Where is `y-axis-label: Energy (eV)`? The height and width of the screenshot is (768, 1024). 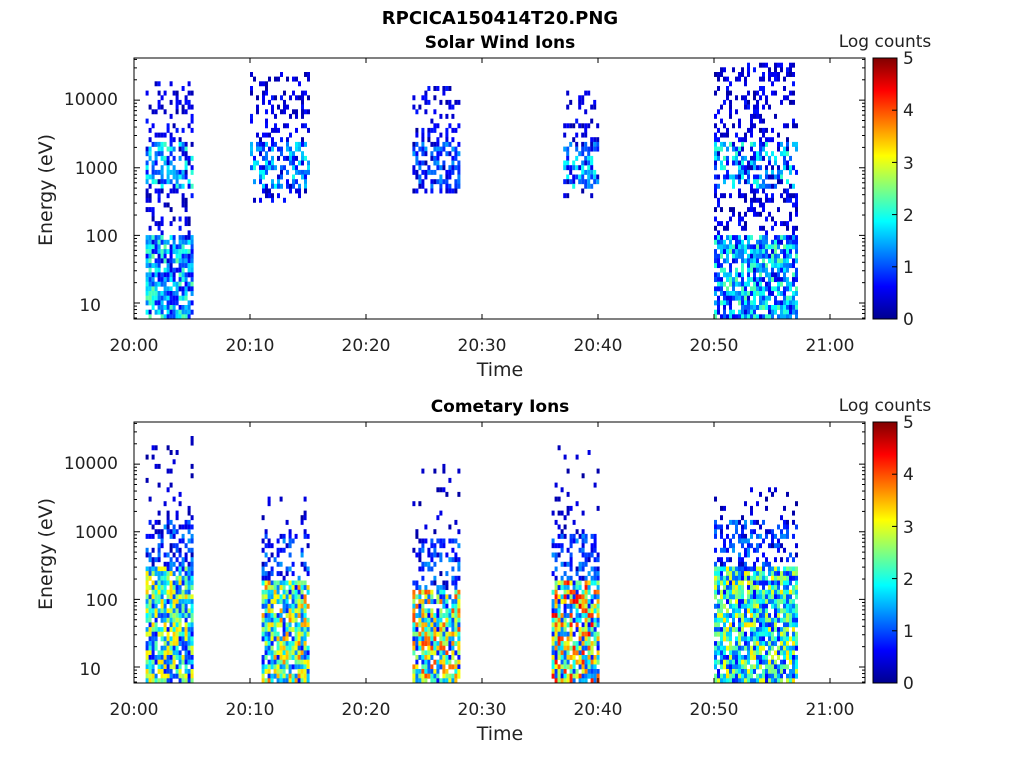
y-axis-label: Energy (eV) is located at coordinates (46, 190).